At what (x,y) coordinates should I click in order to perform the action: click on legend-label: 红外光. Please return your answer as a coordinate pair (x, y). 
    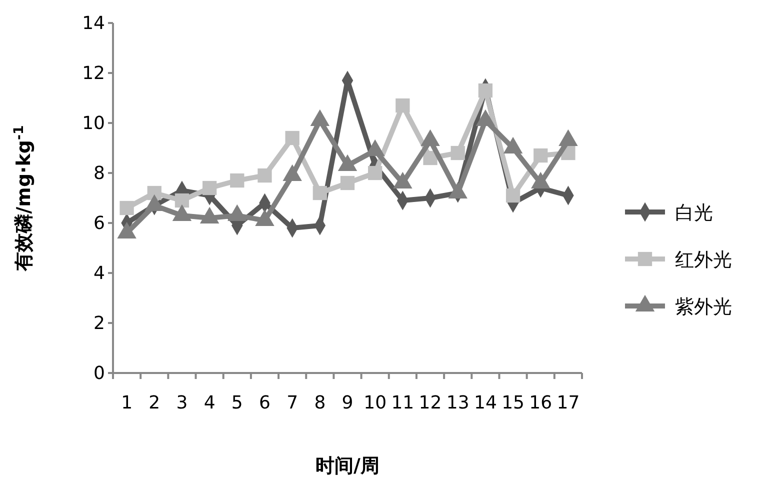
    Looking at the image, I should click on (703, 260).